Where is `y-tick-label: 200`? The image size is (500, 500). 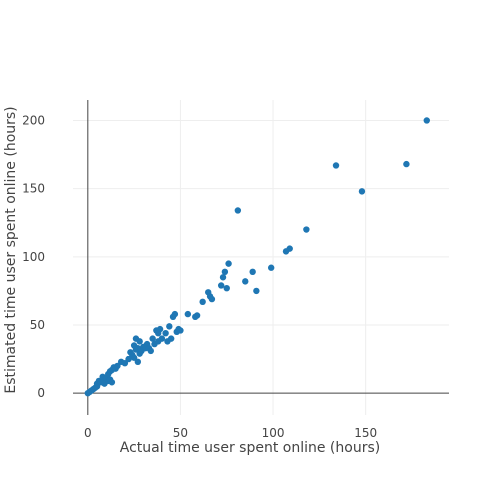 y-tick-label: 200 is located at coordinates (33, 120).